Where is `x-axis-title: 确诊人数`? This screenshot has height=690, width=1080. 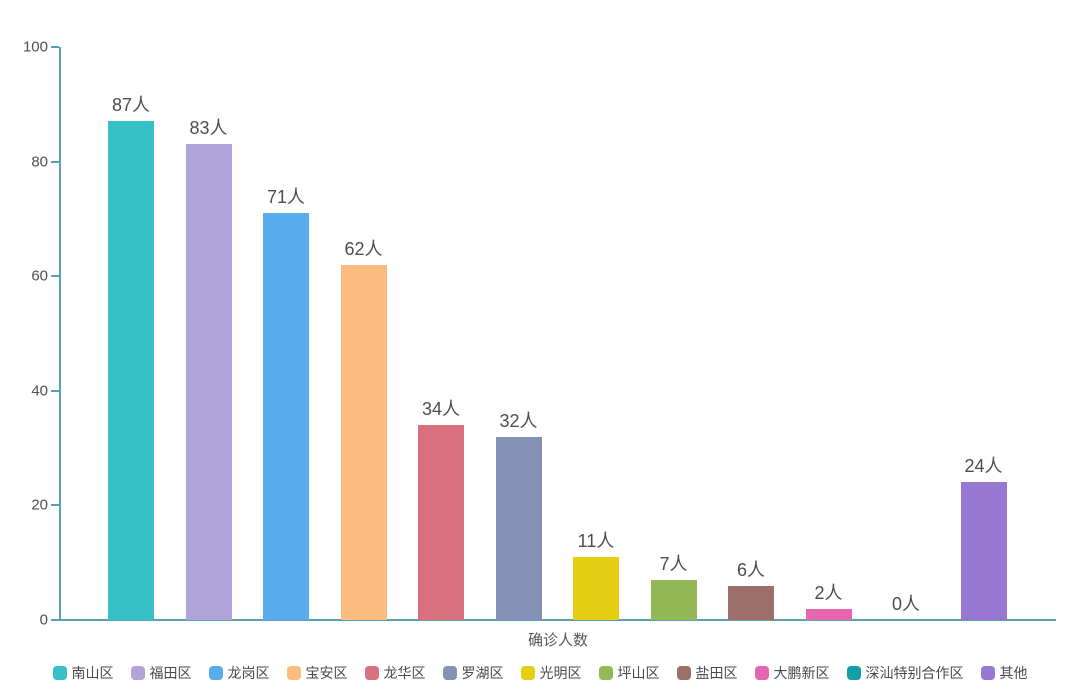
x-axis-title: 确诊人数 is located at coordinates (558, 640).